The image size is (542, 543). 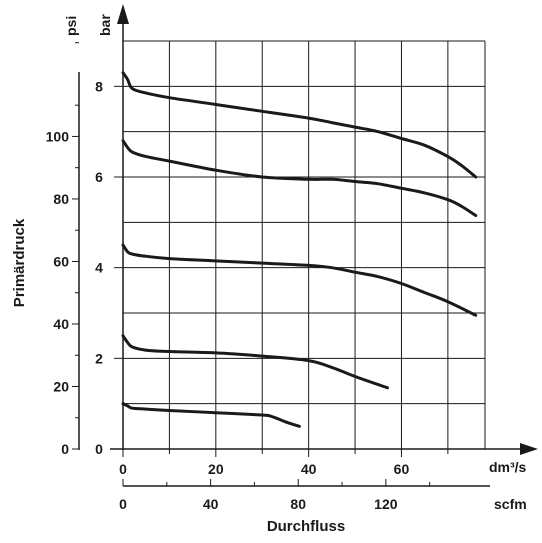 I want to click on dm3s-tick-label: 60, so click(x=402, y=469).